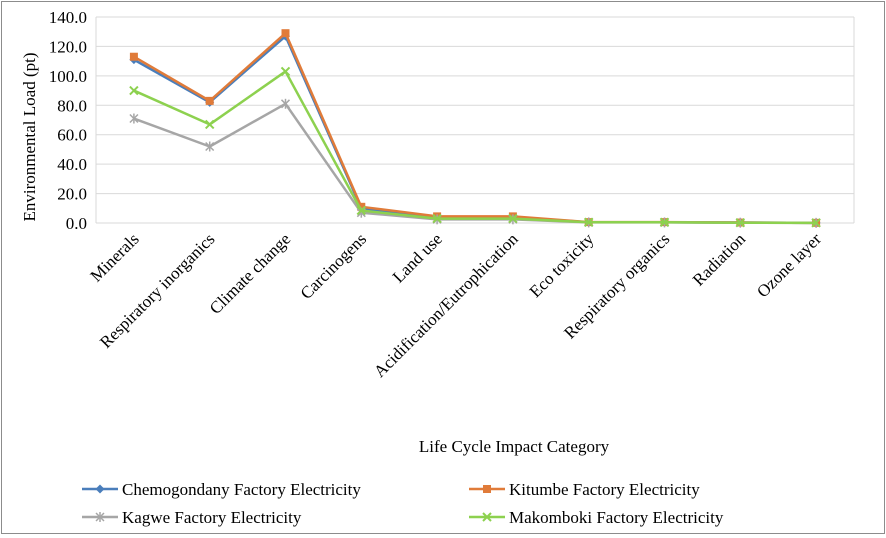 The width and height of the screenshot is (886, 538). What do you see at coordinates (616, 517) in the screenshot?
I see `legend-label: Makomboki Factory Electricity` at bounding box center [616, 517].